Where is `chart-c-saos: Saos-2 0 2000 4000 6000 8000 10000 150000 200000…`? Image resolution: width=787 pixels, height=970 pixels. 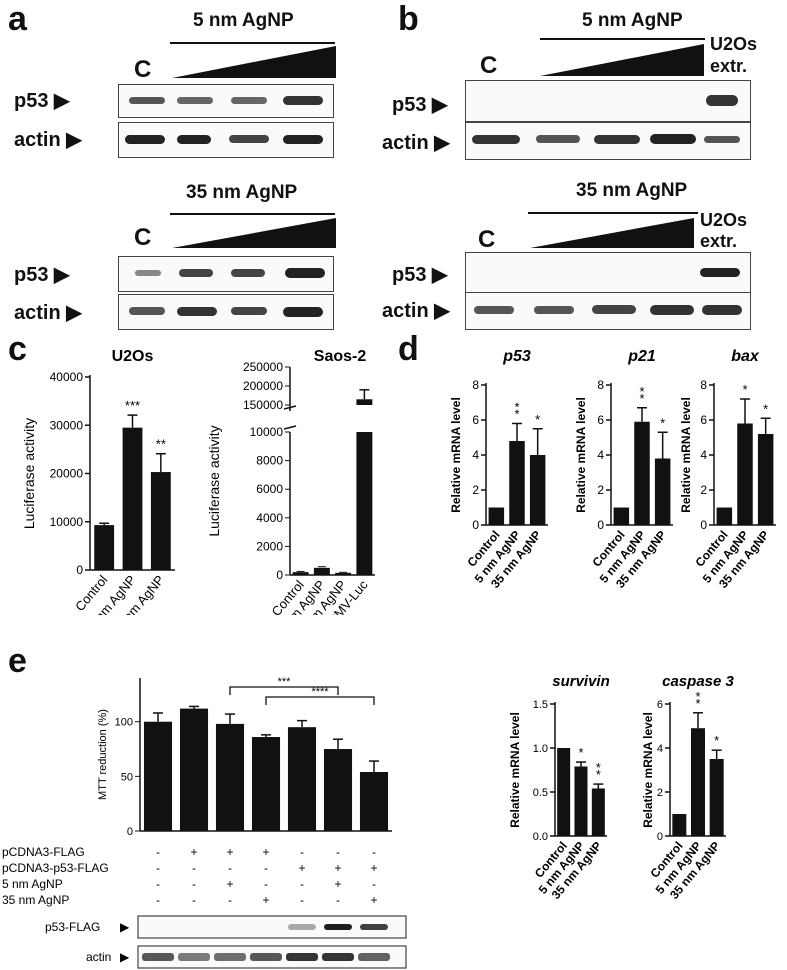 chart-c-saos: Saos-2 0 2000 4000 6000 8000 10000 150000 200000… is located at coordinates (290, 481).